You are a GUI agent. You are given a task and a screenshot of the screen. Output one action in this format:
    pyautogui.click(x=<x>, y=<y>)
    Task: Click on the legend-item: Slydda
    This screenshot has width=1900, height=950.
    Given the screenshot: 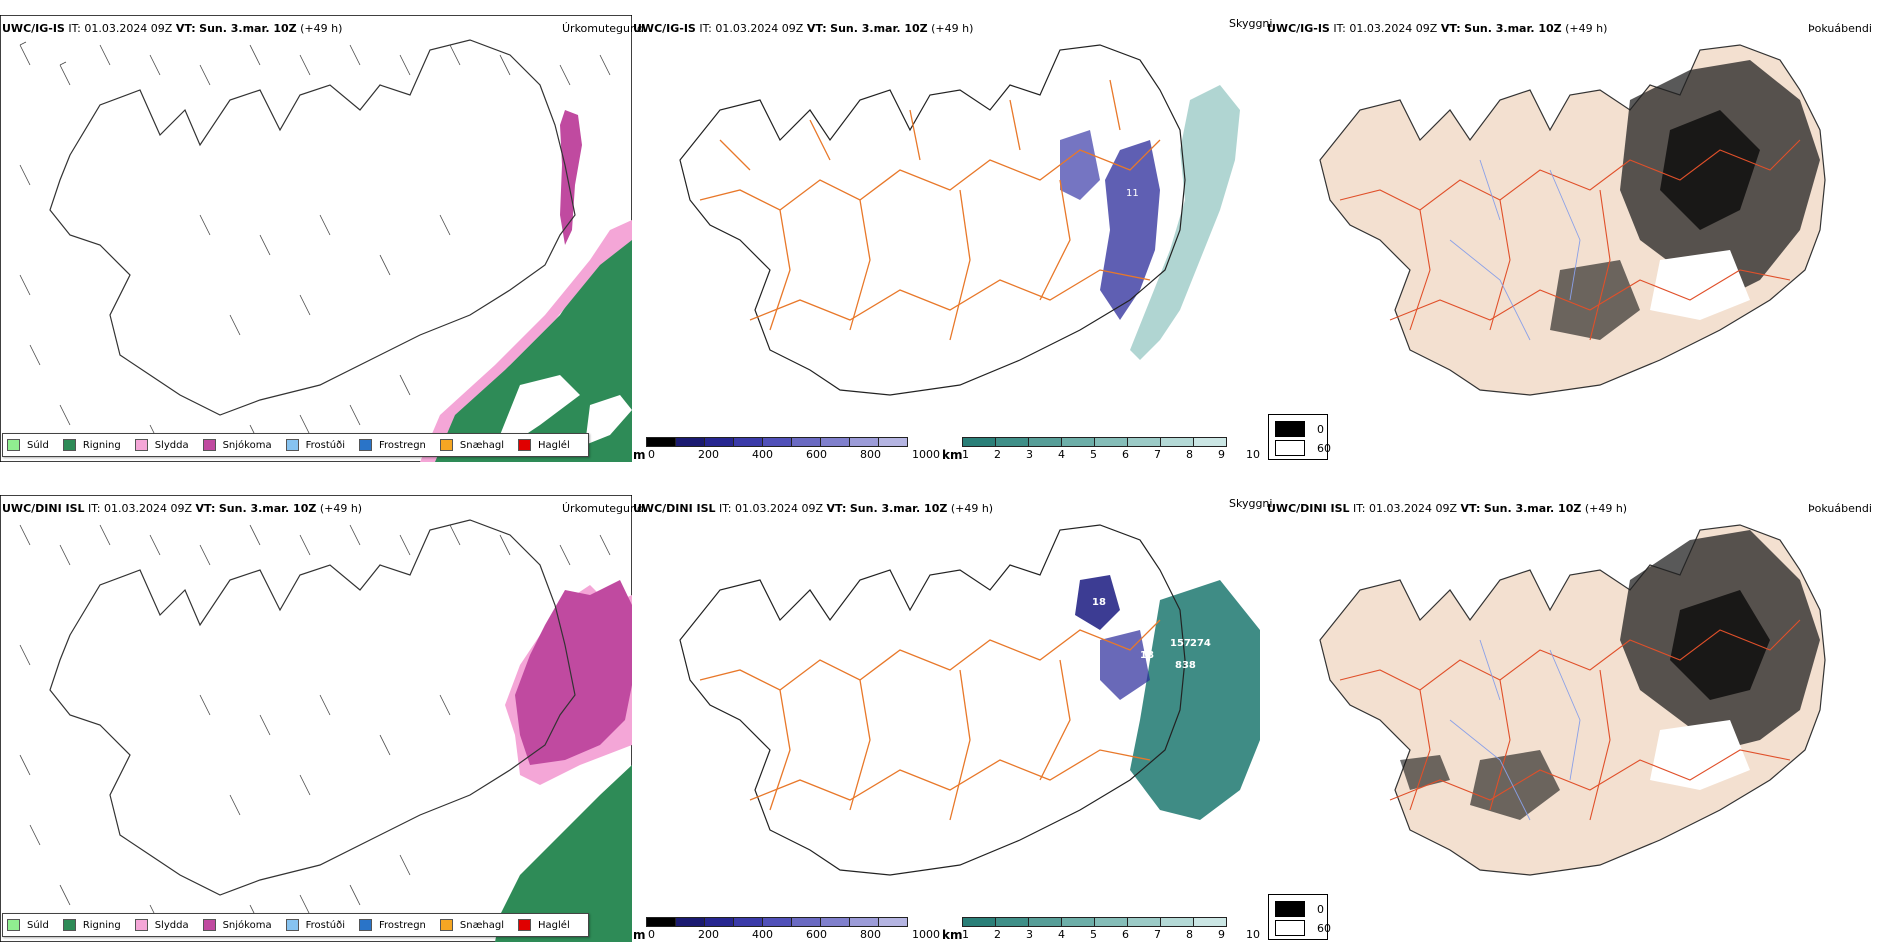 What is the action you would take?
    pyautogui.click(x=161, y=925)
    